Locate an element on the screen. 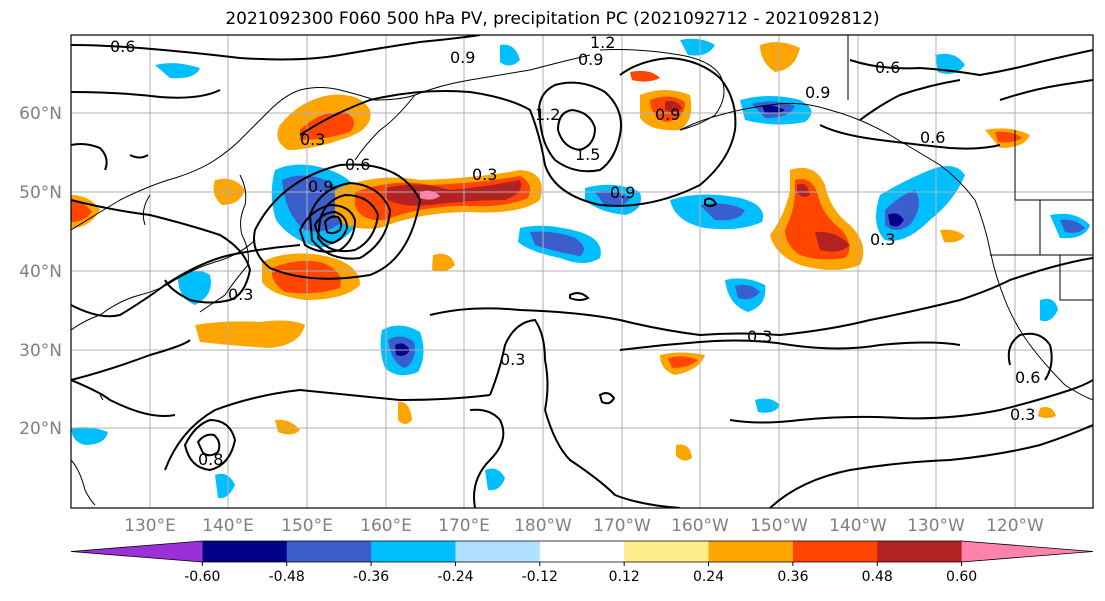 The image size is (1105, 601). lon-label: 150°E is located at coordinates (307, 526).